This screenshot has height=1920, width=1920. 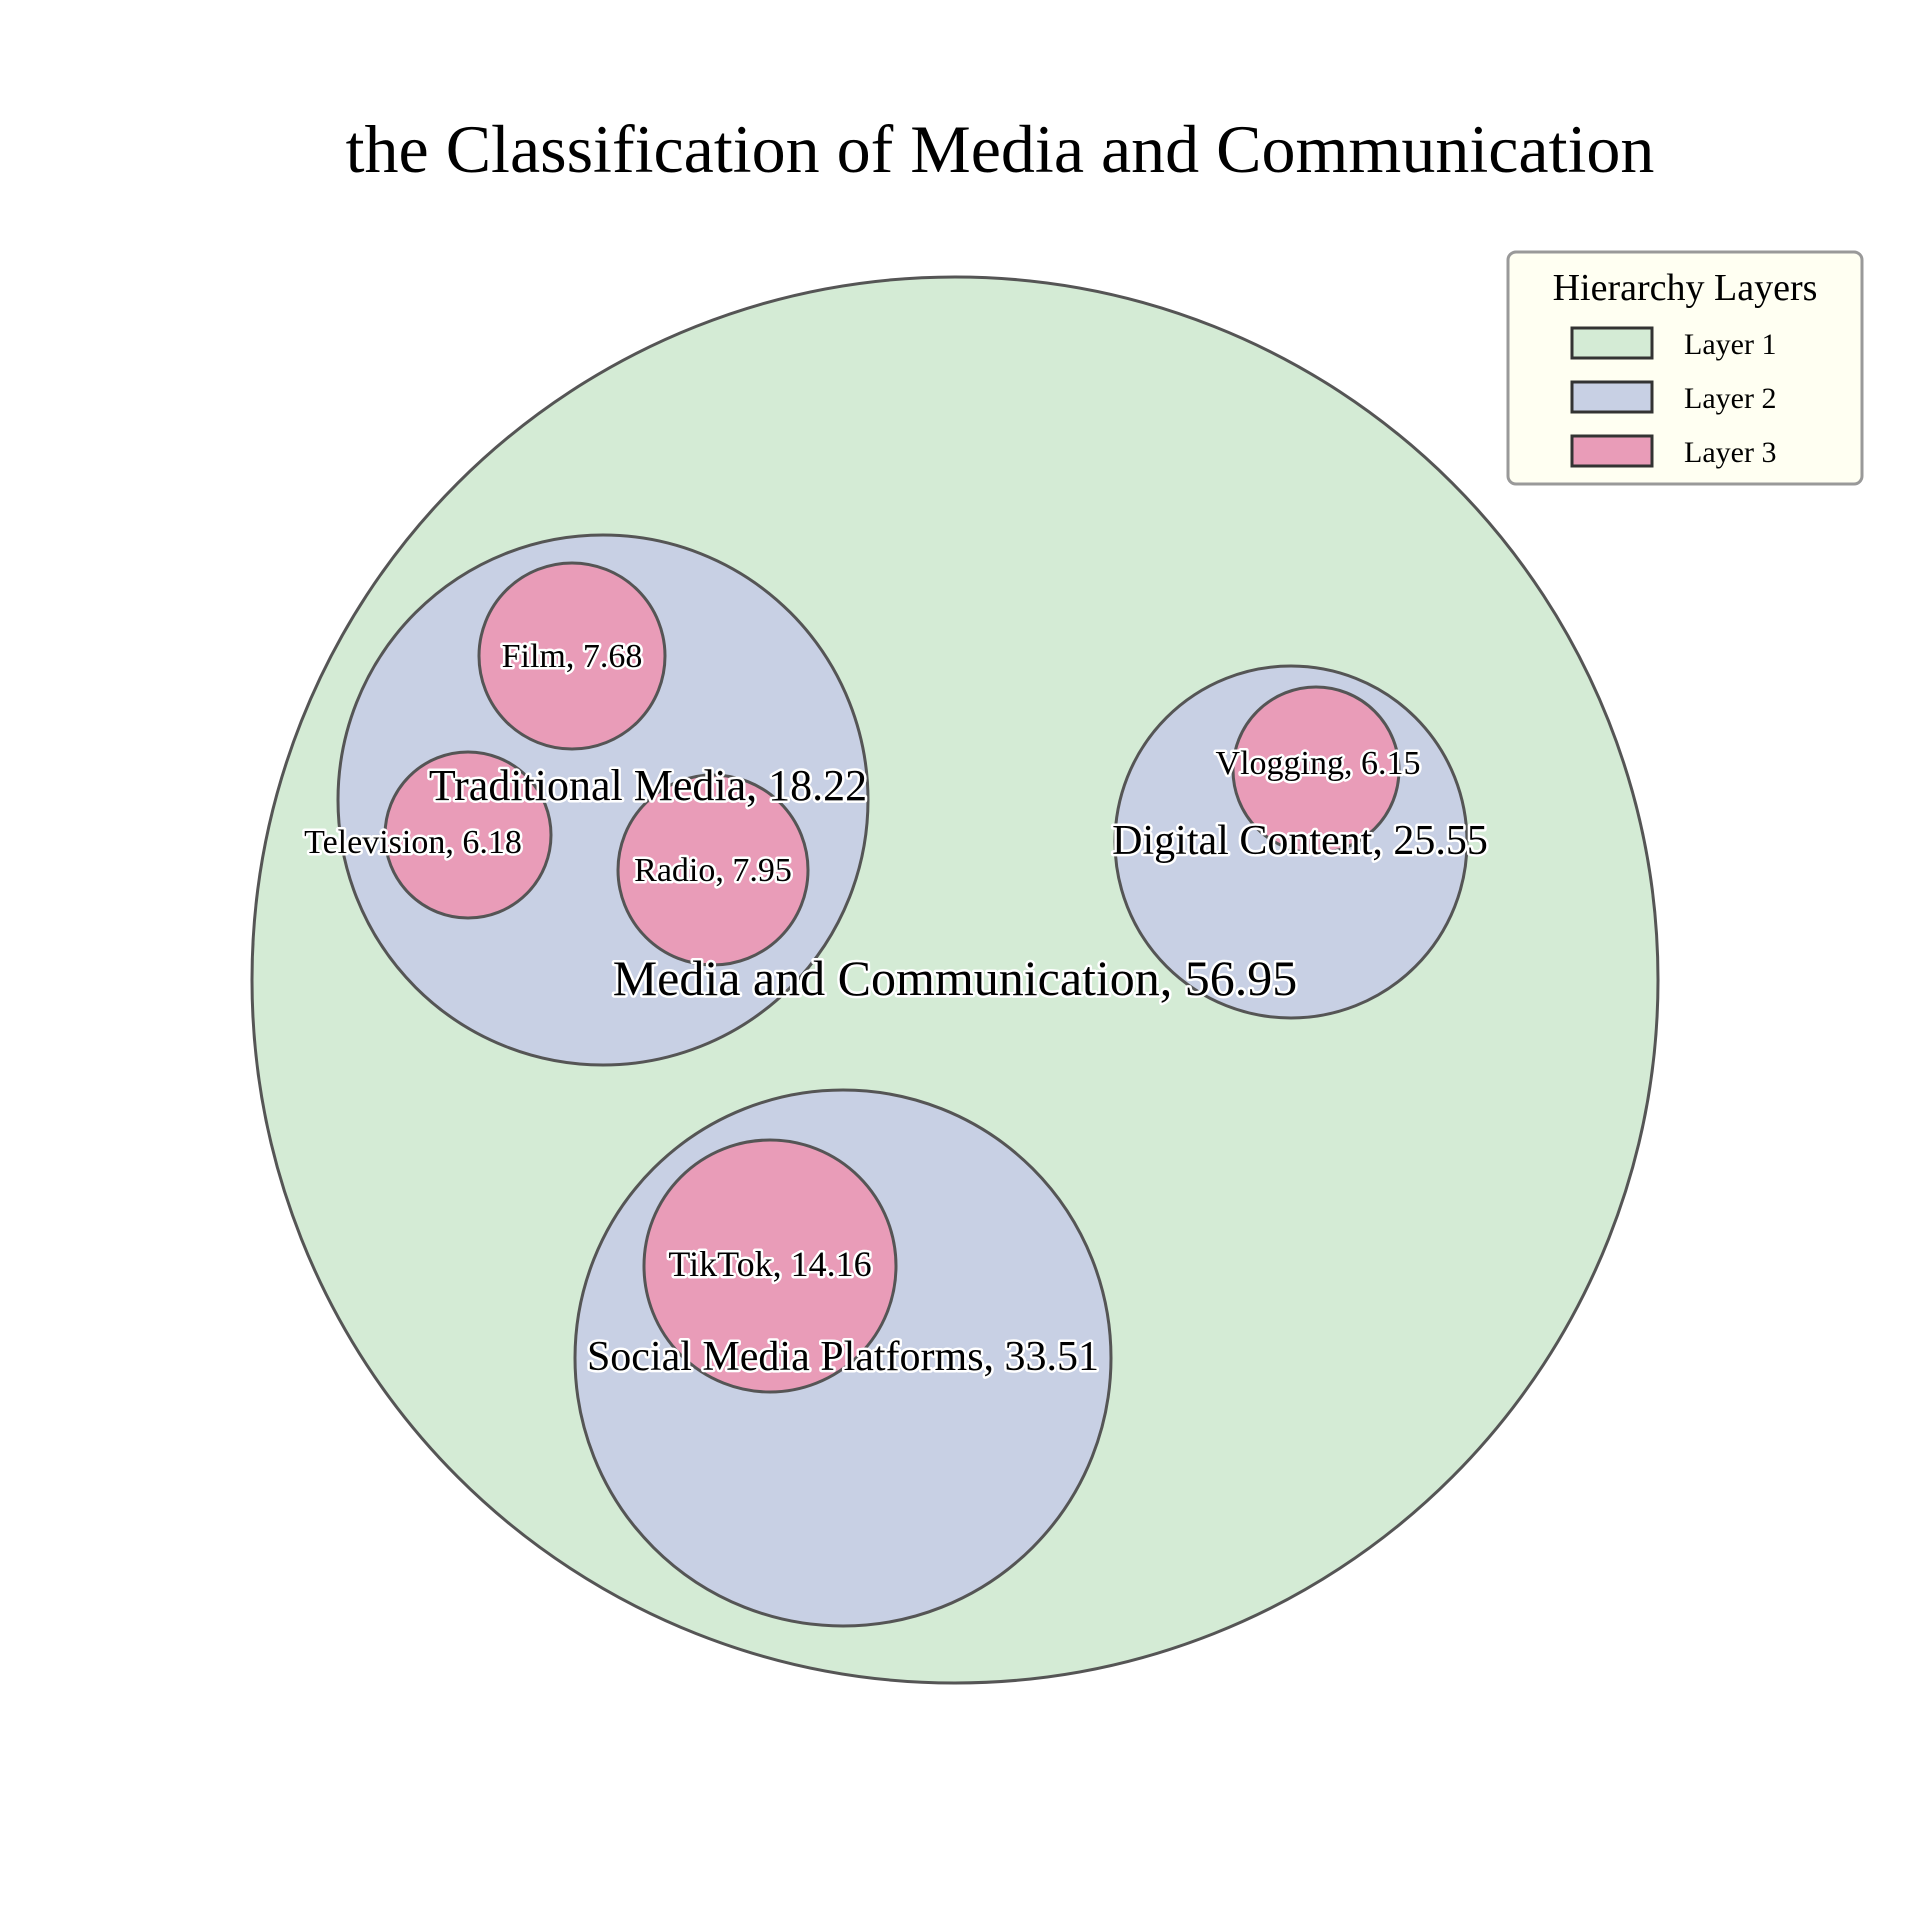 I want to click on legend-label-layer-1: Layer 1, so click(x=1730, y=344).